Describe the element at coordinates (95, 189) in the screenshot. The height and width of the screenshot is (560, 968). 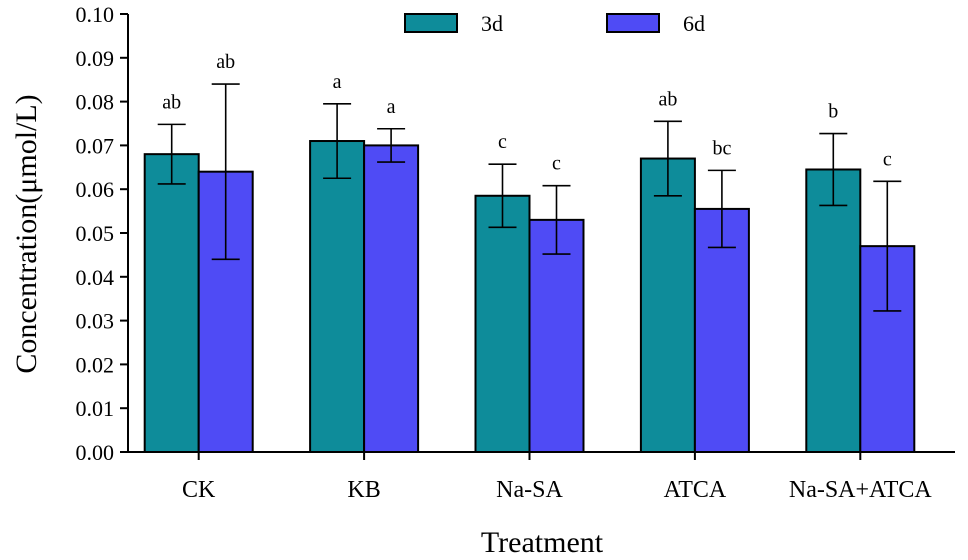
I see `y-tick-label: 0.06` at that location.